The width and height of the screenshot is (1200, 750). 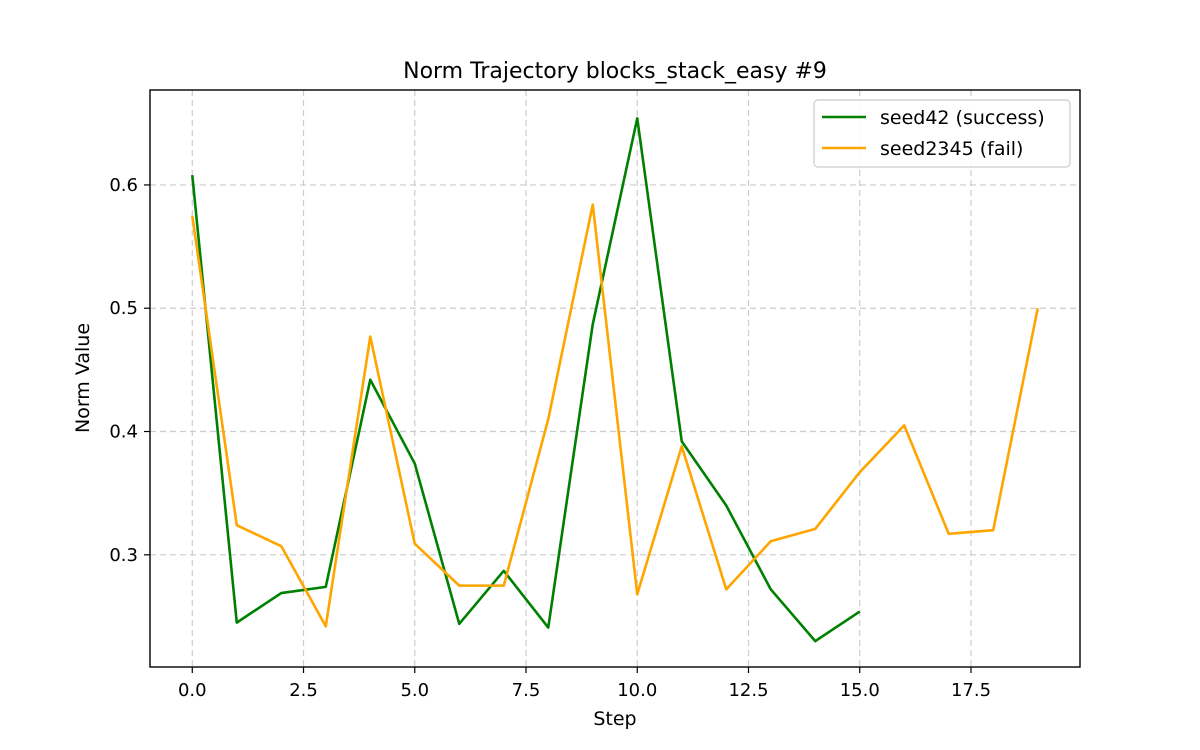 What do you see at coordinates (123, 185) in the screenshot?
I see `y-tick-label: 0.6` at bounding box center [123, 185].